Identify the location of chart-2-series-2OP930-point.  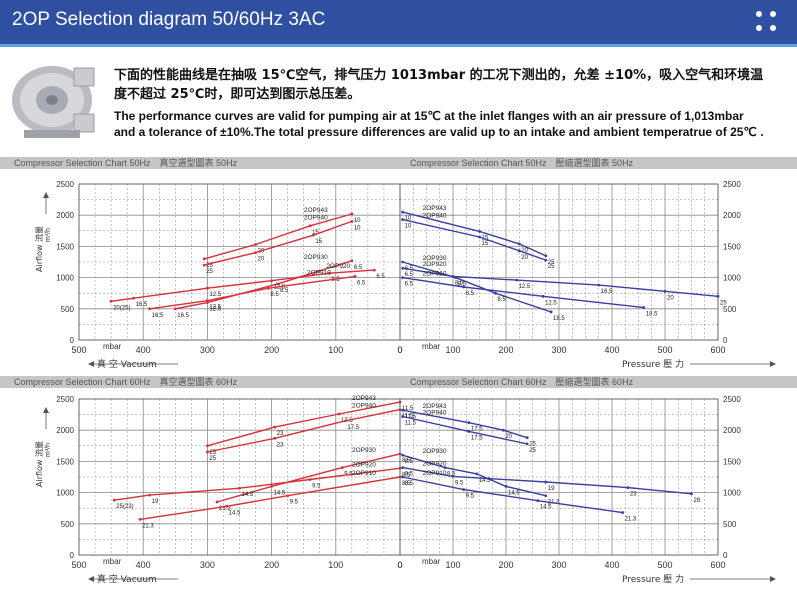
(271, 486).